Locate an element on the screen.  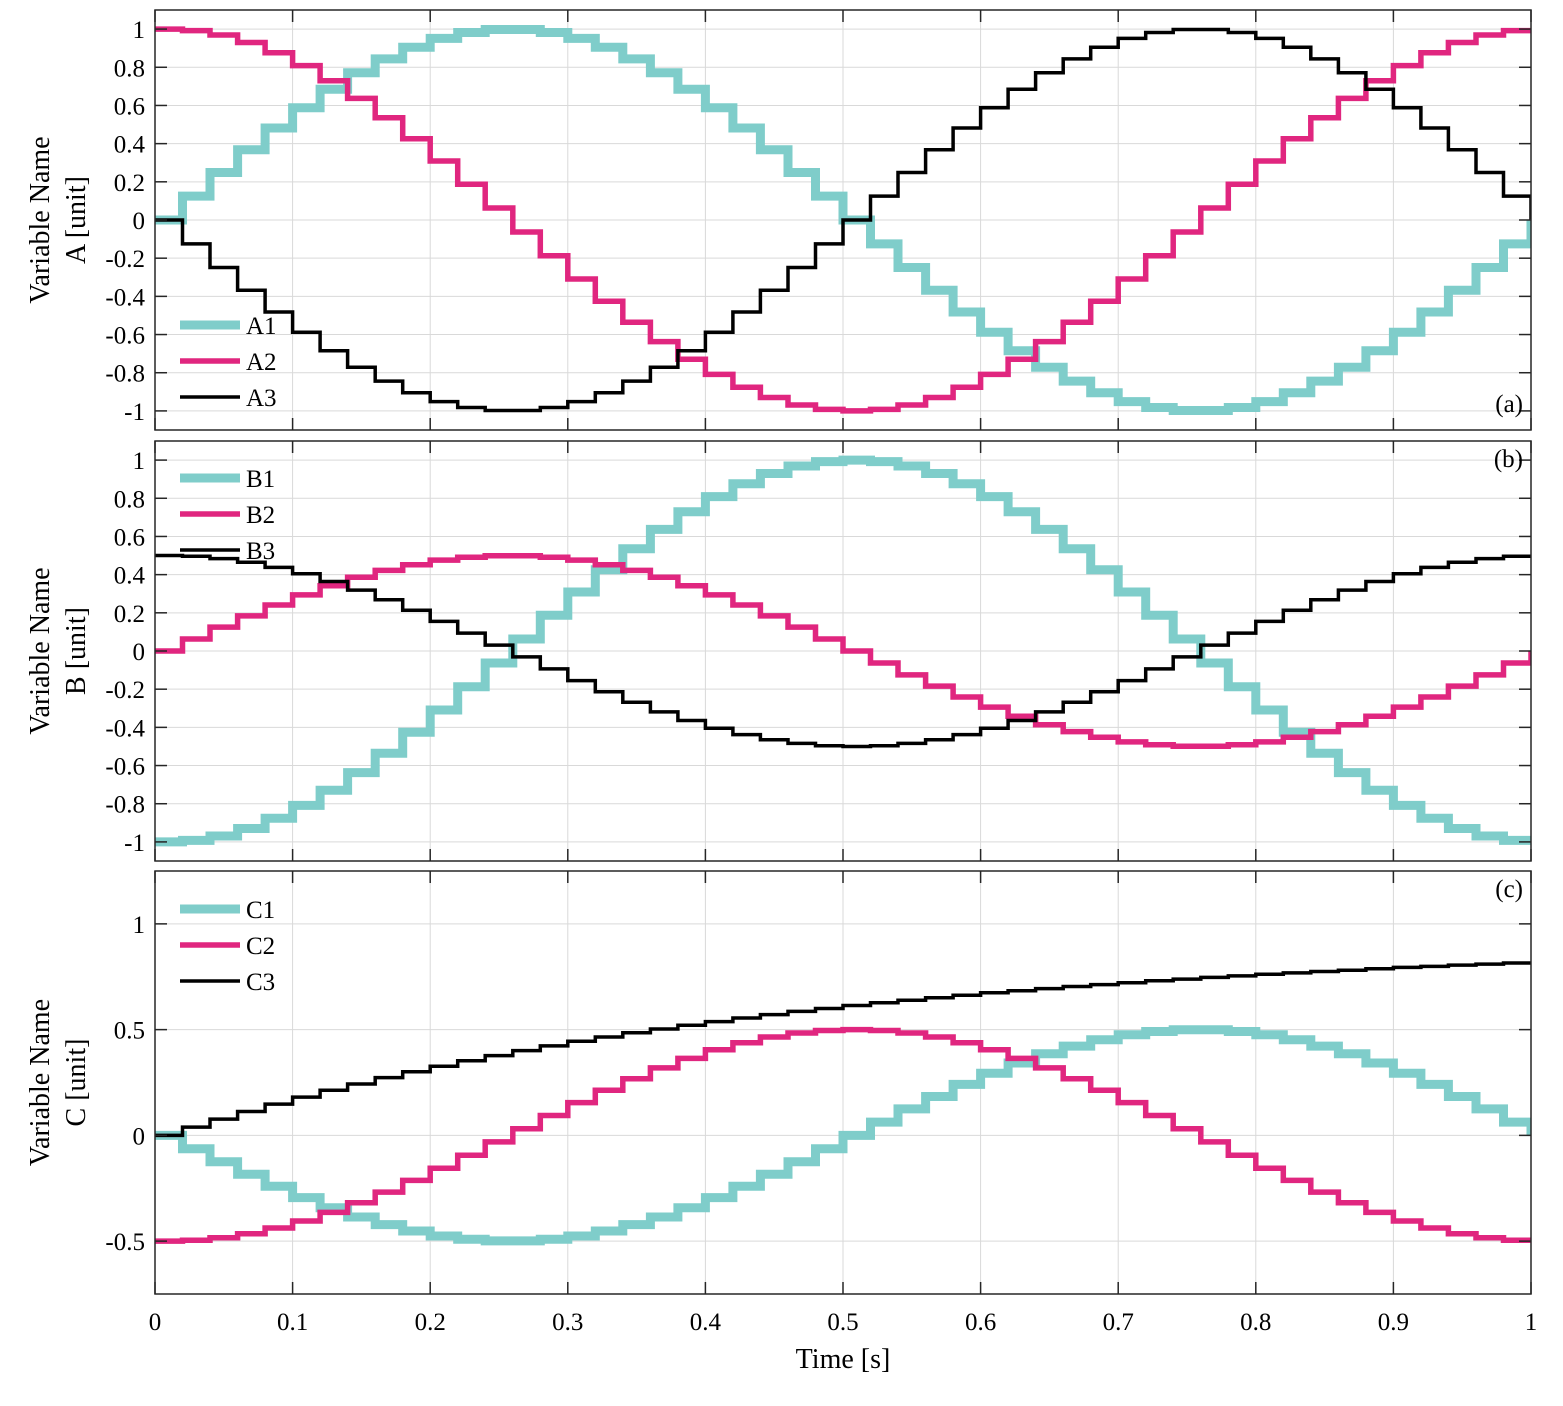
y-axis-title-line2: A [unit] is located at coordinates (76, 220).